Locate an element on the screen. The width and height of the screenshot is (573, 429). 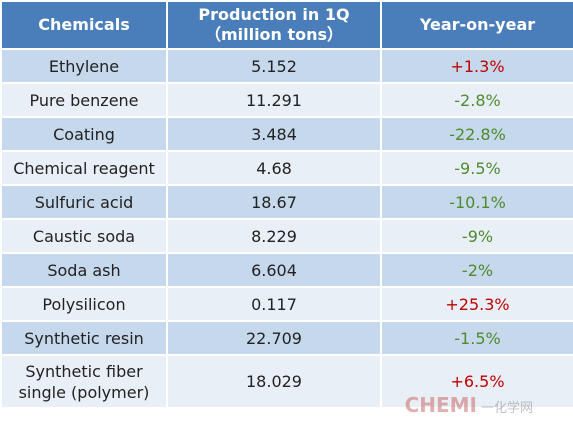
production: 4.68 is located at coordinates (274, 168).